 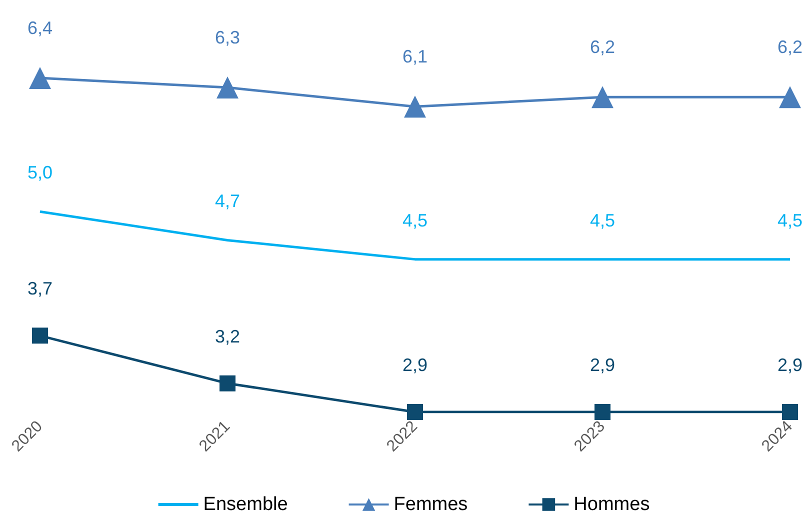 I want to click on data-label: 6,4, so click(x=40, y=28).